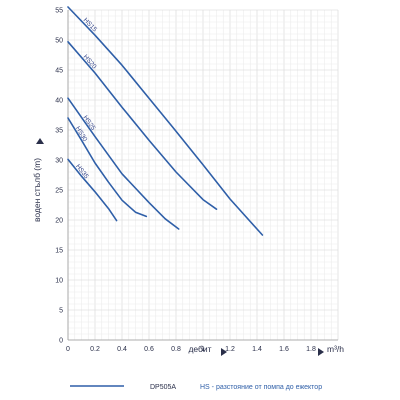  I want to click on x-tick-labels: 0 0.2 0.4 0.6 0.8 1 1.2 1.4 1.6 1.8, so click(191, 349).